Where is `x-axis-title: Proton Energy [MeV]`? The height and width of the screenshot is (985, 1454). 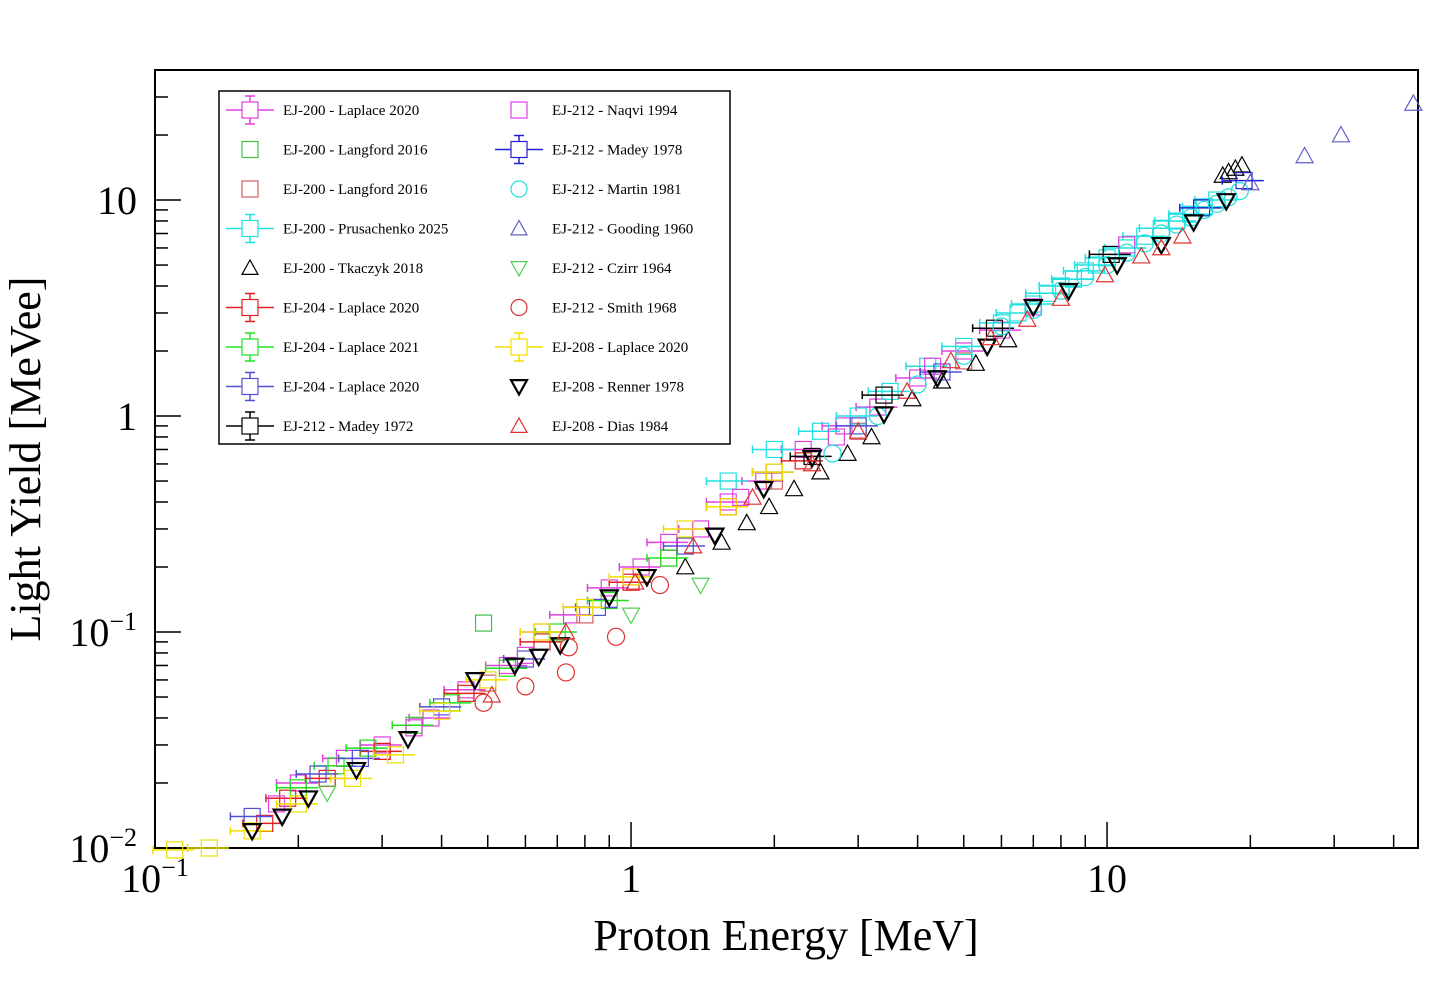
x-axis-title: Proton Energy [MeV] is located at coordinates (785, 935).